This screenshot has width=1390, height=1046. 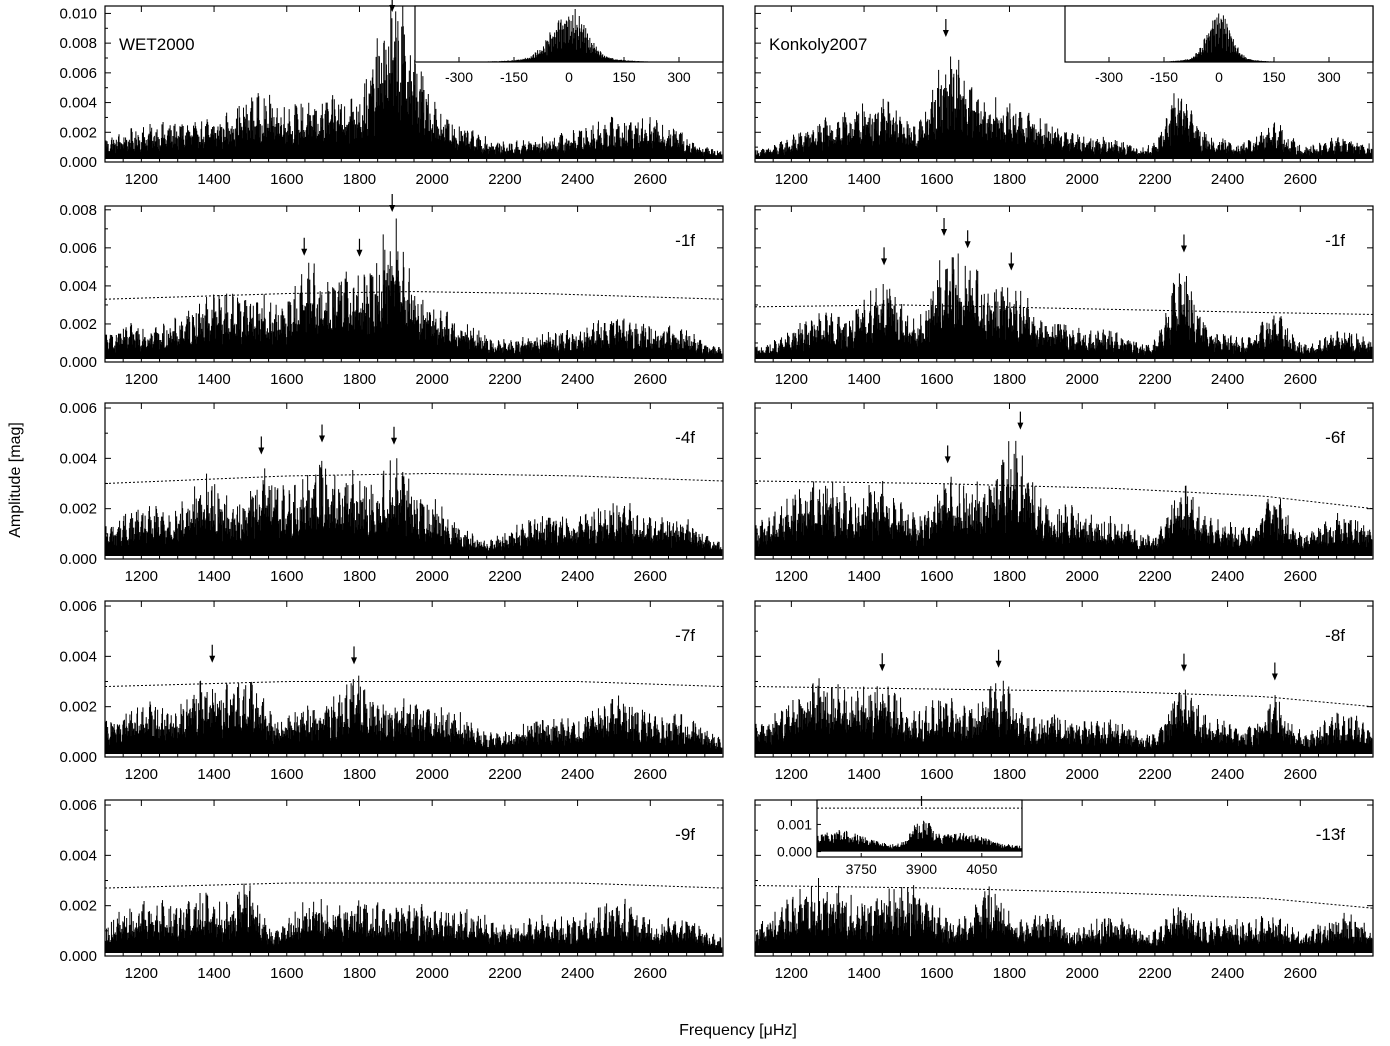 I want to click on panel-label: -7f, so click(x=685, y=635).